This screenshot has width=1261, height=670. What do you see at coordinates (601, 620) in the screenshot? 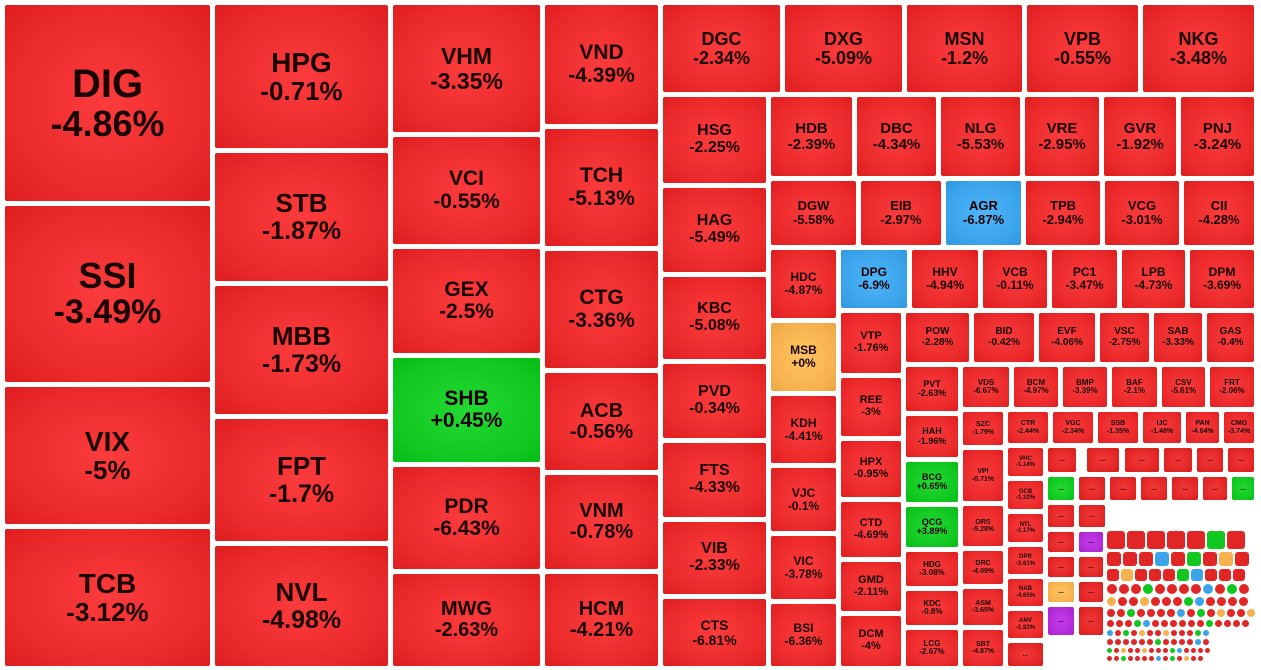
I see `tile-hcm: HCM -4.21%` at bounding box center [601, 620].